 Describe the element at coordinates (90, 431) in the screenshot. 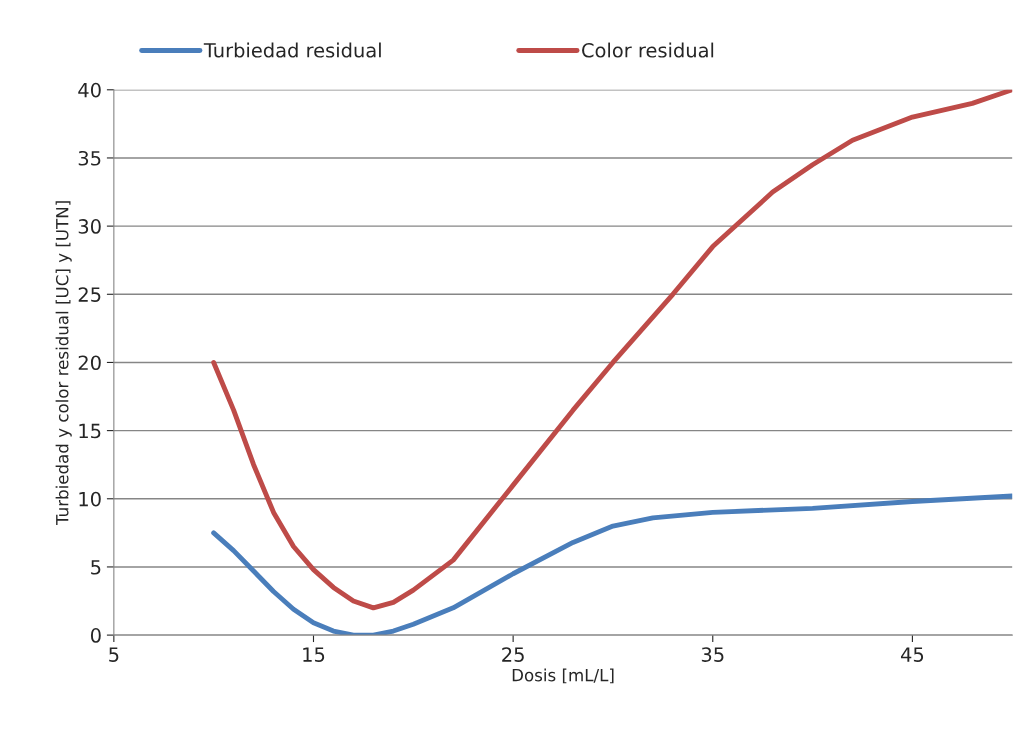

I see `y-tick-label: 15` at that location.